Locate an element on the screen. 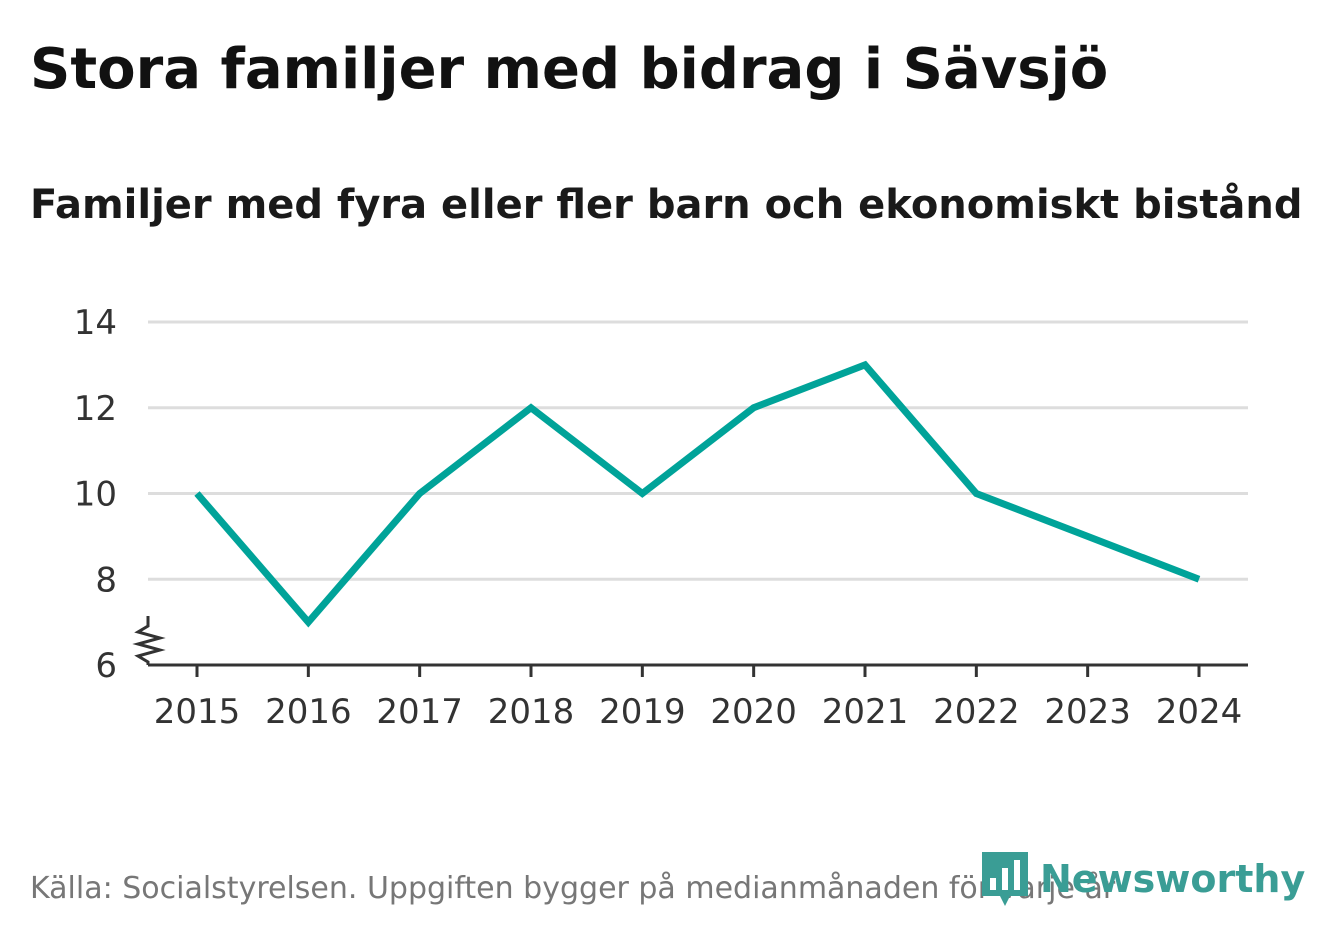 Image resolution: width=1322 pixels, height=939 pixels. x-tick-label: 2024 is located at coordinates (1199, 712).